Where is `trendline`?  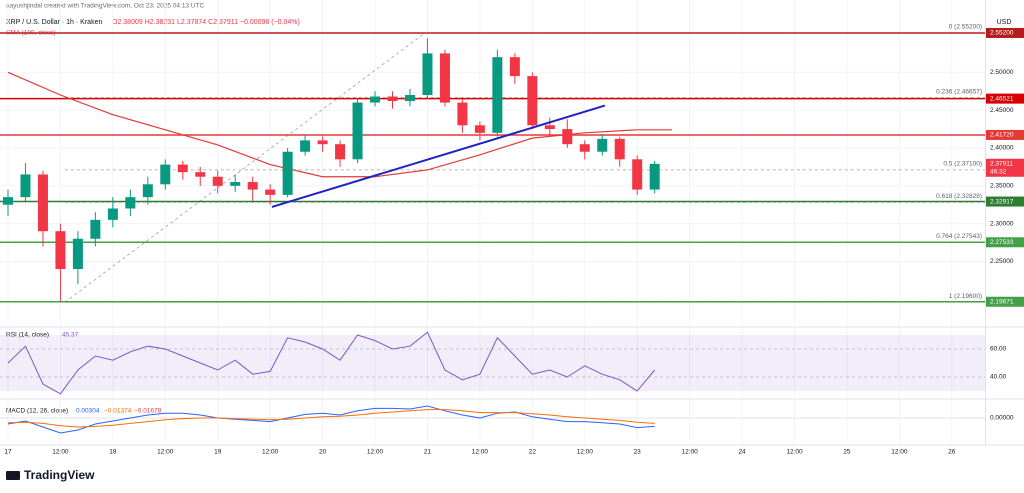 trendline is located at coordinates (438, 156).